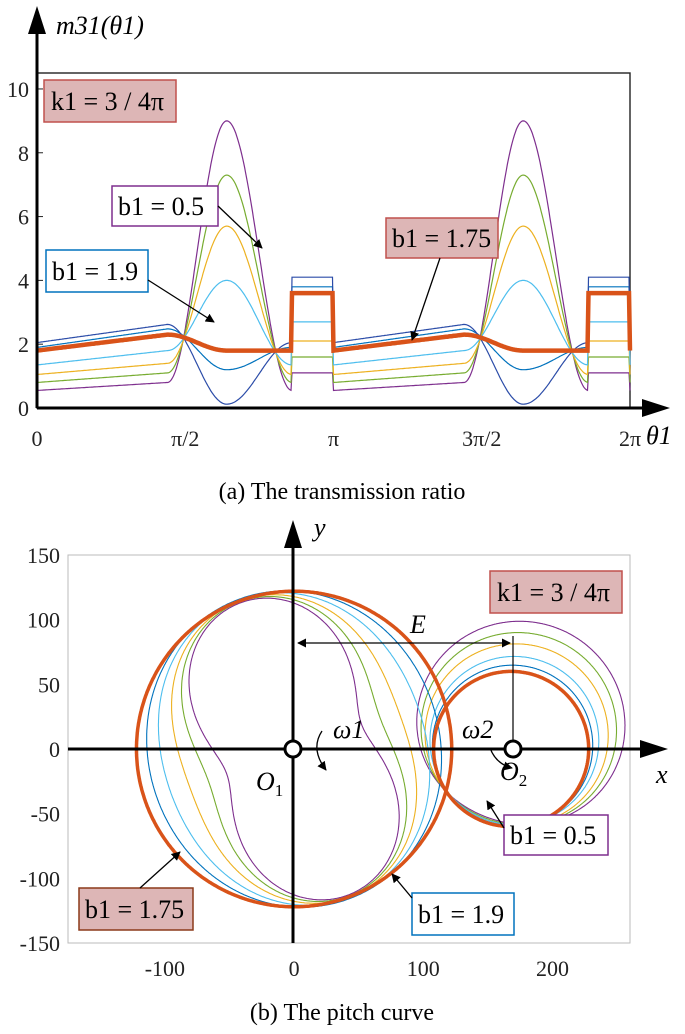  I want to click on plot-b-b19-box, so click(463, 914).